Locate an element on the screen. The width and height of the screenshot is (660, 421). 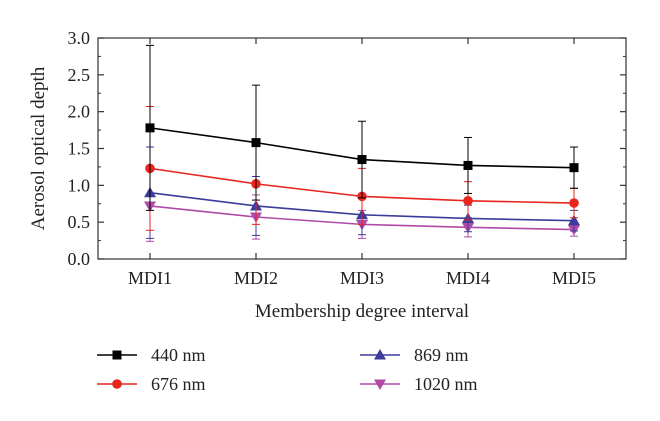
x-tick-label: MDI4 is located at coordinates (468, 278).